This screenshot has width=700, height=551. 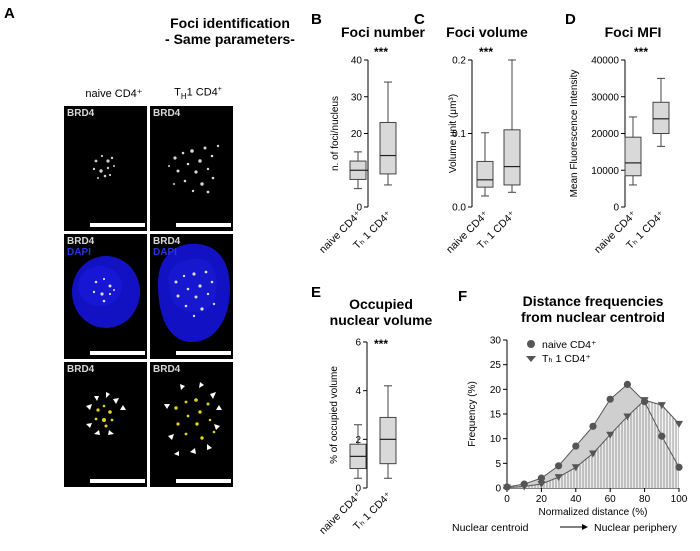 What do you see at coordinates (569, 345) in the screenshot?
I see `legend-label: naive CD4⁺` at bounding box center [569, 345].